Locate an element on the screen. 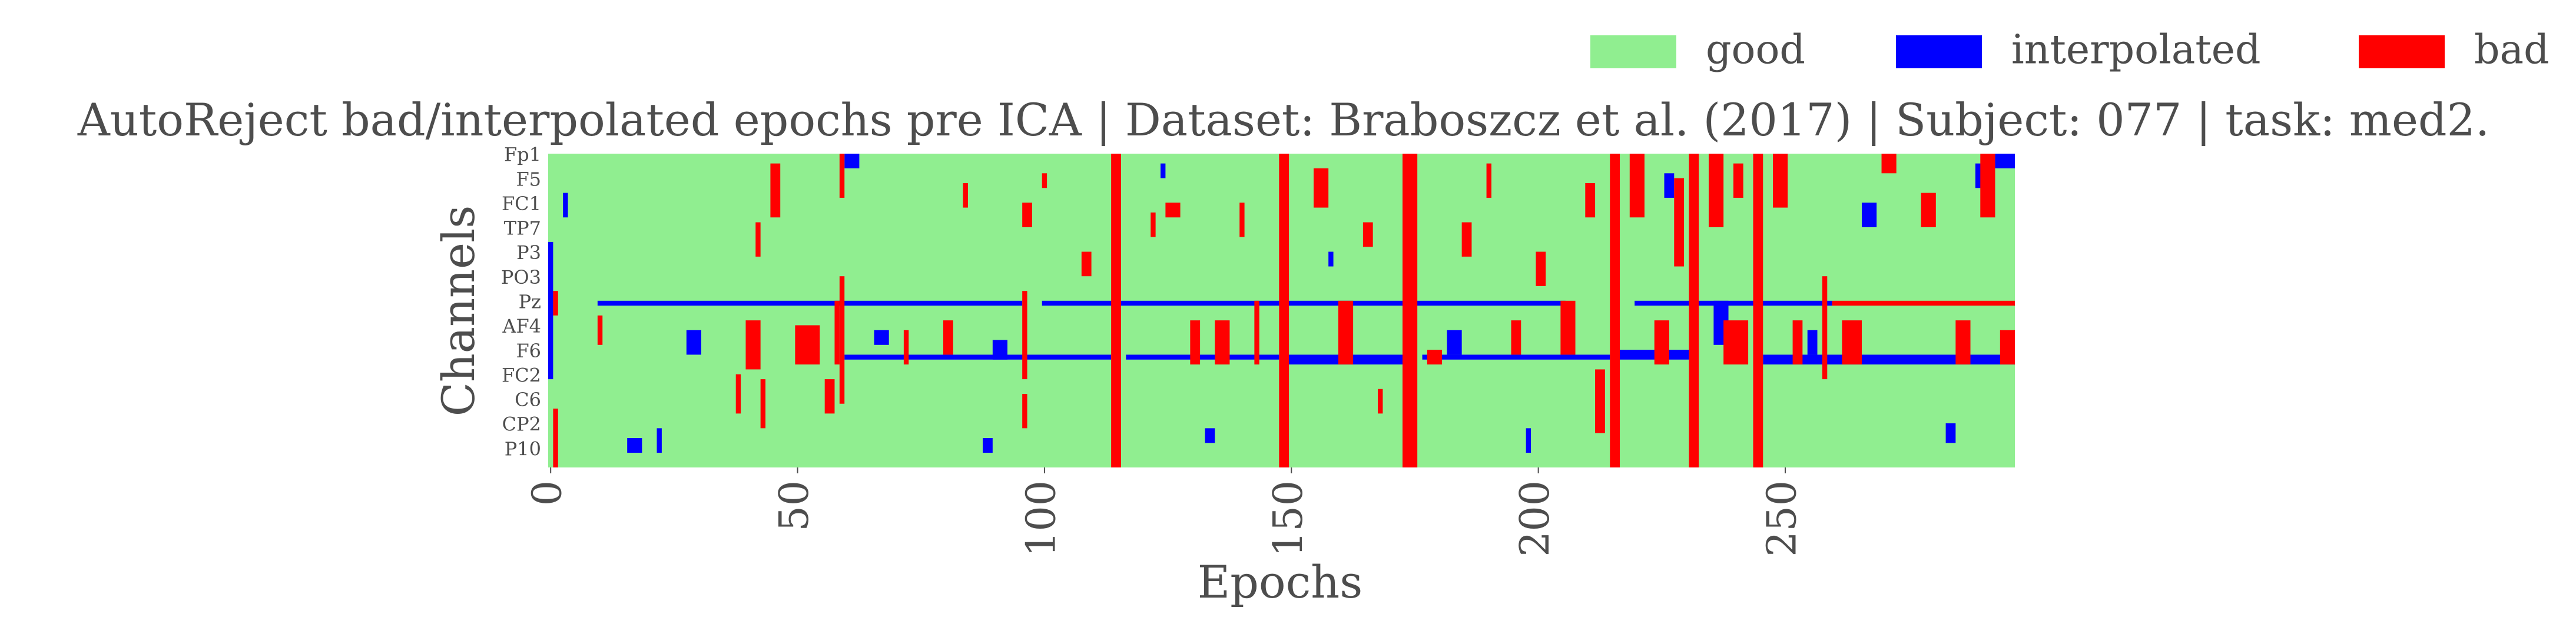 The width and height of the screenshot is (2576, 627). x-axis-label: Epochs is located at coordinates (1280, 582).